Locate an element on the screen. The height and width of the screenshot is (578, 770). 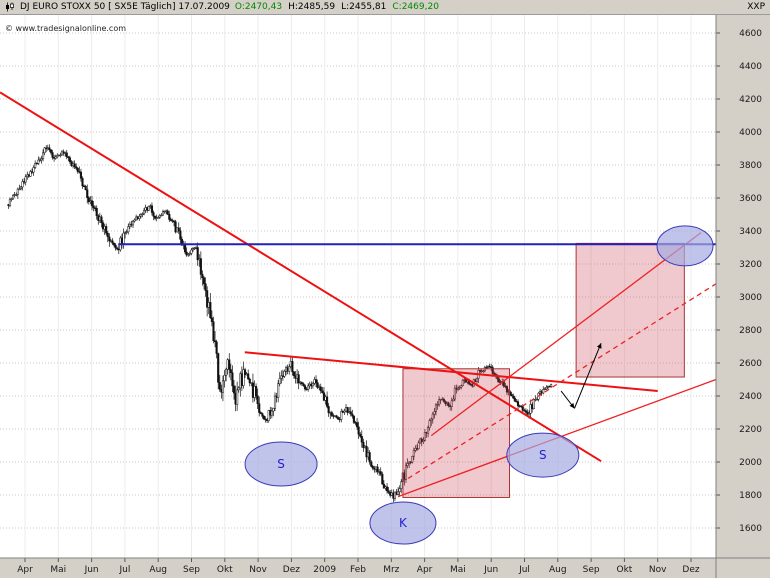
left-shoulder-ellipse is located at coordinates (281, 464).